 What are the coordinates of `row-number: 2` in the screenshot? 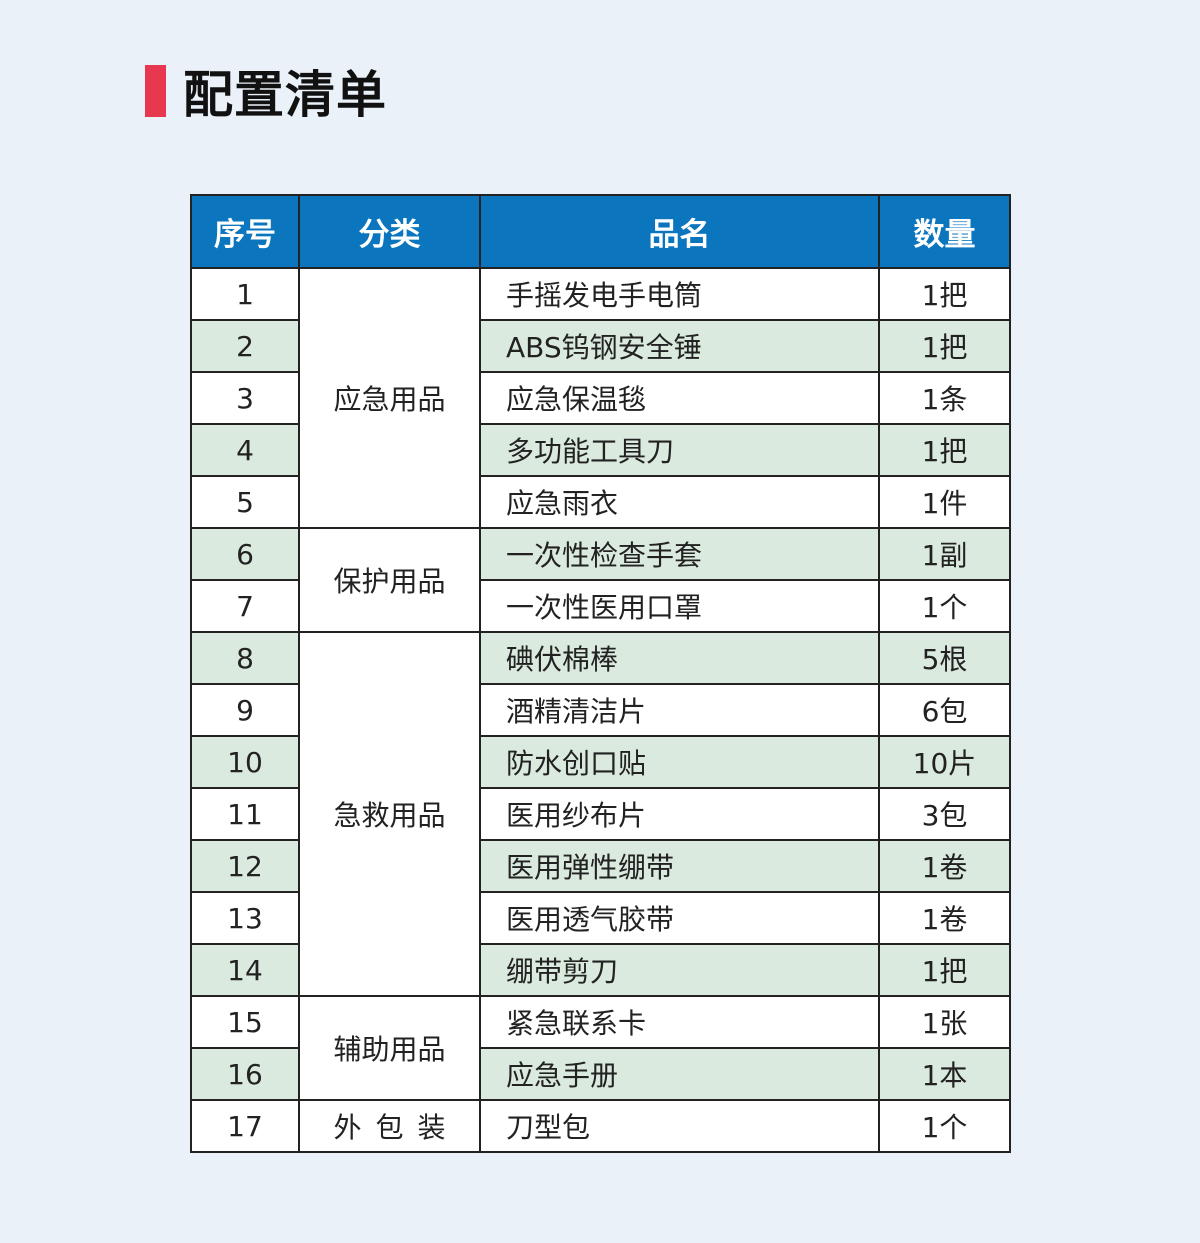 It's located at (245, 346).